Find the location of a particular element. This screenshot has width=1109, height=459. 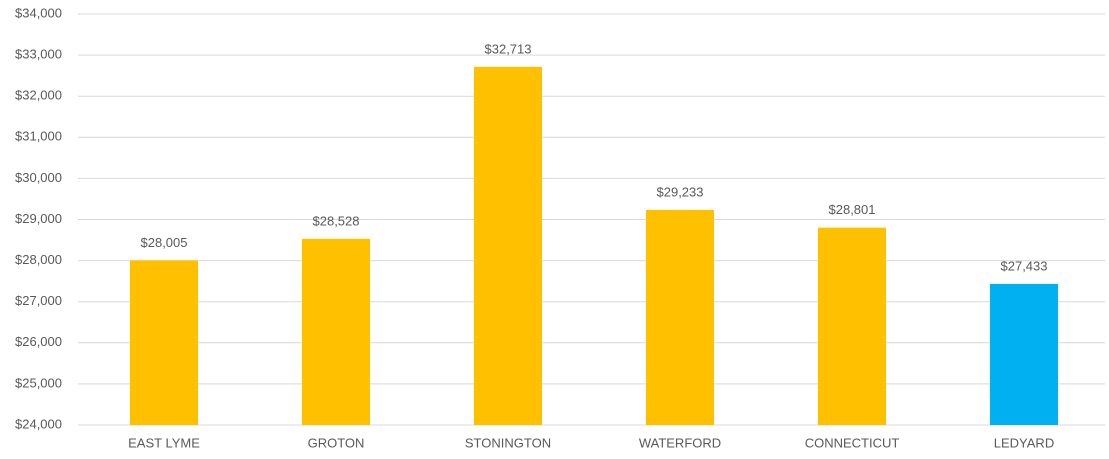

value-label: $28,528 is located at coordinates (336, 220).